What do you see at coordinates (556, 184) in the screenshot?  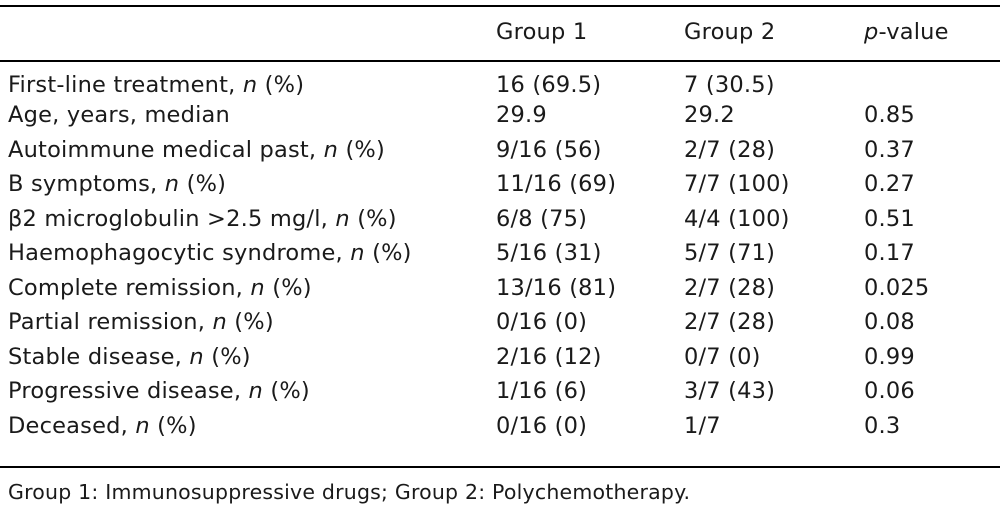 I see `group-1-value: 11/16 (69)` at bounding box center [556, 184].